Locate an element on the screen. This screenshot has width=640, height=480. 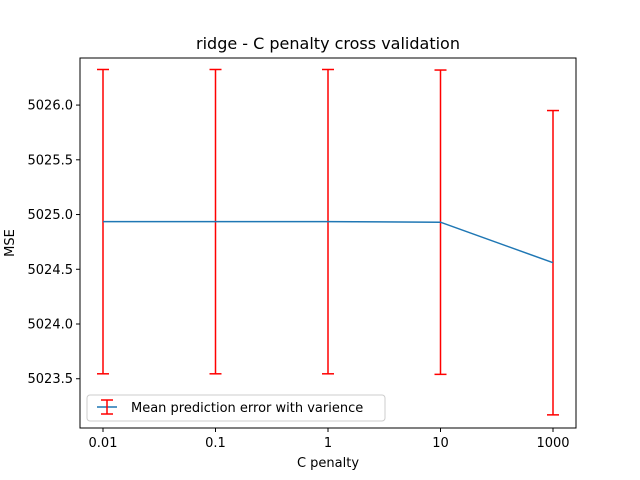
legend-swatch is located at coordinates (107, 407).